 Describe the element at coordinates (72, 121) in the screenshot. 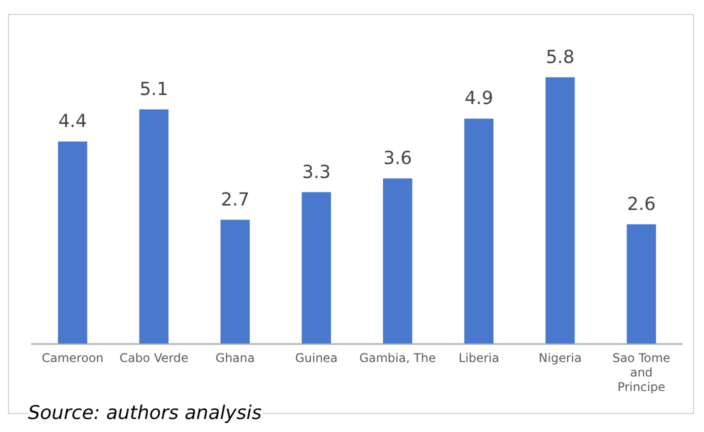

I see `data-label: 4.4` at that location.